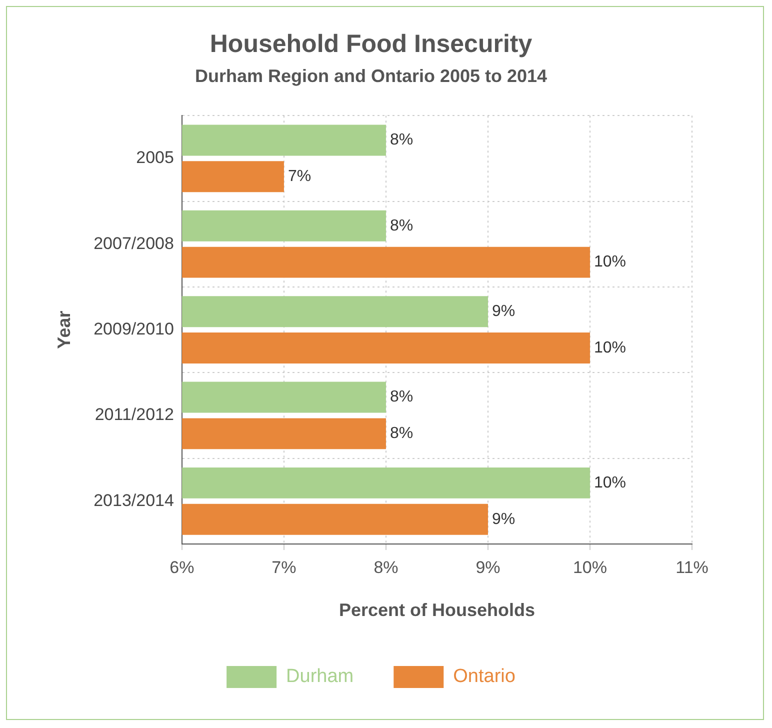 The height and width of the screenshot is (728, 772). I want to click on y-tick-label: 2009/2010, so click(134, 328).